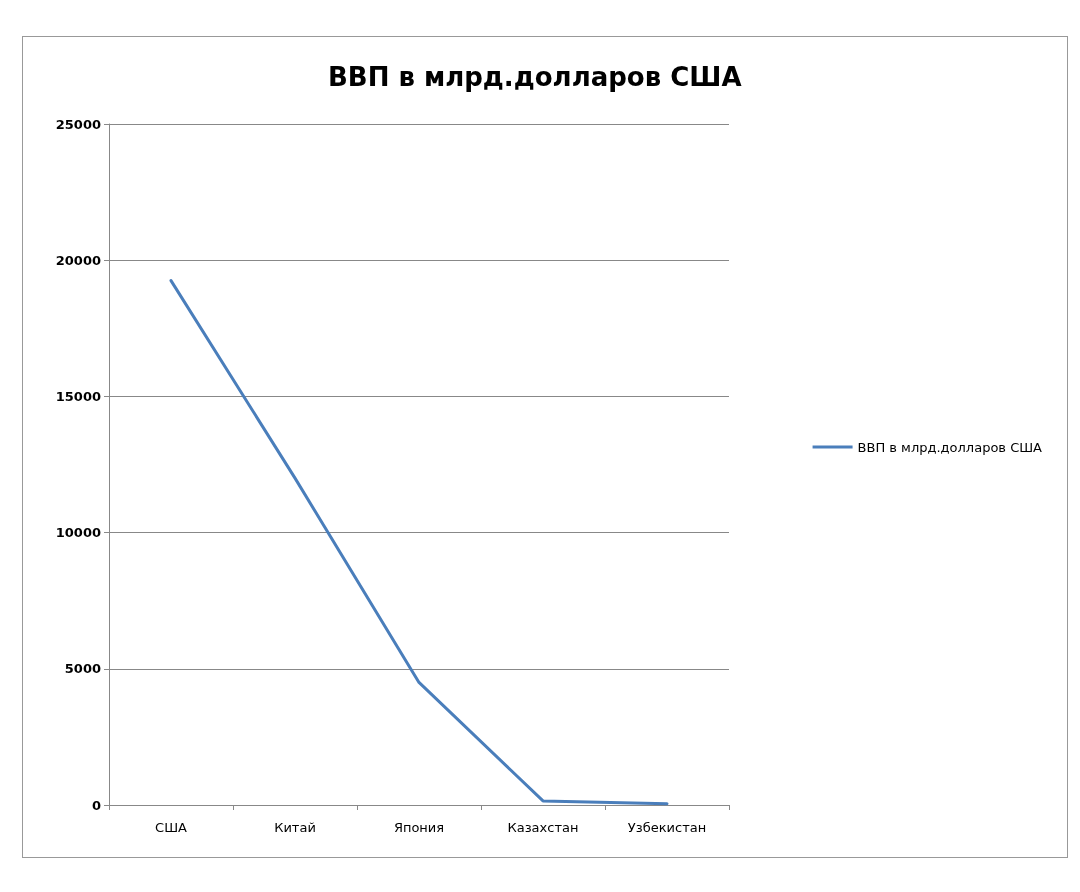 The height and width of the screenshot is (892, 1080). What do you see at coordinates (96, 805) in the screenshot?
I see `y-tick-label: 0` at bounding box center [96, 805].